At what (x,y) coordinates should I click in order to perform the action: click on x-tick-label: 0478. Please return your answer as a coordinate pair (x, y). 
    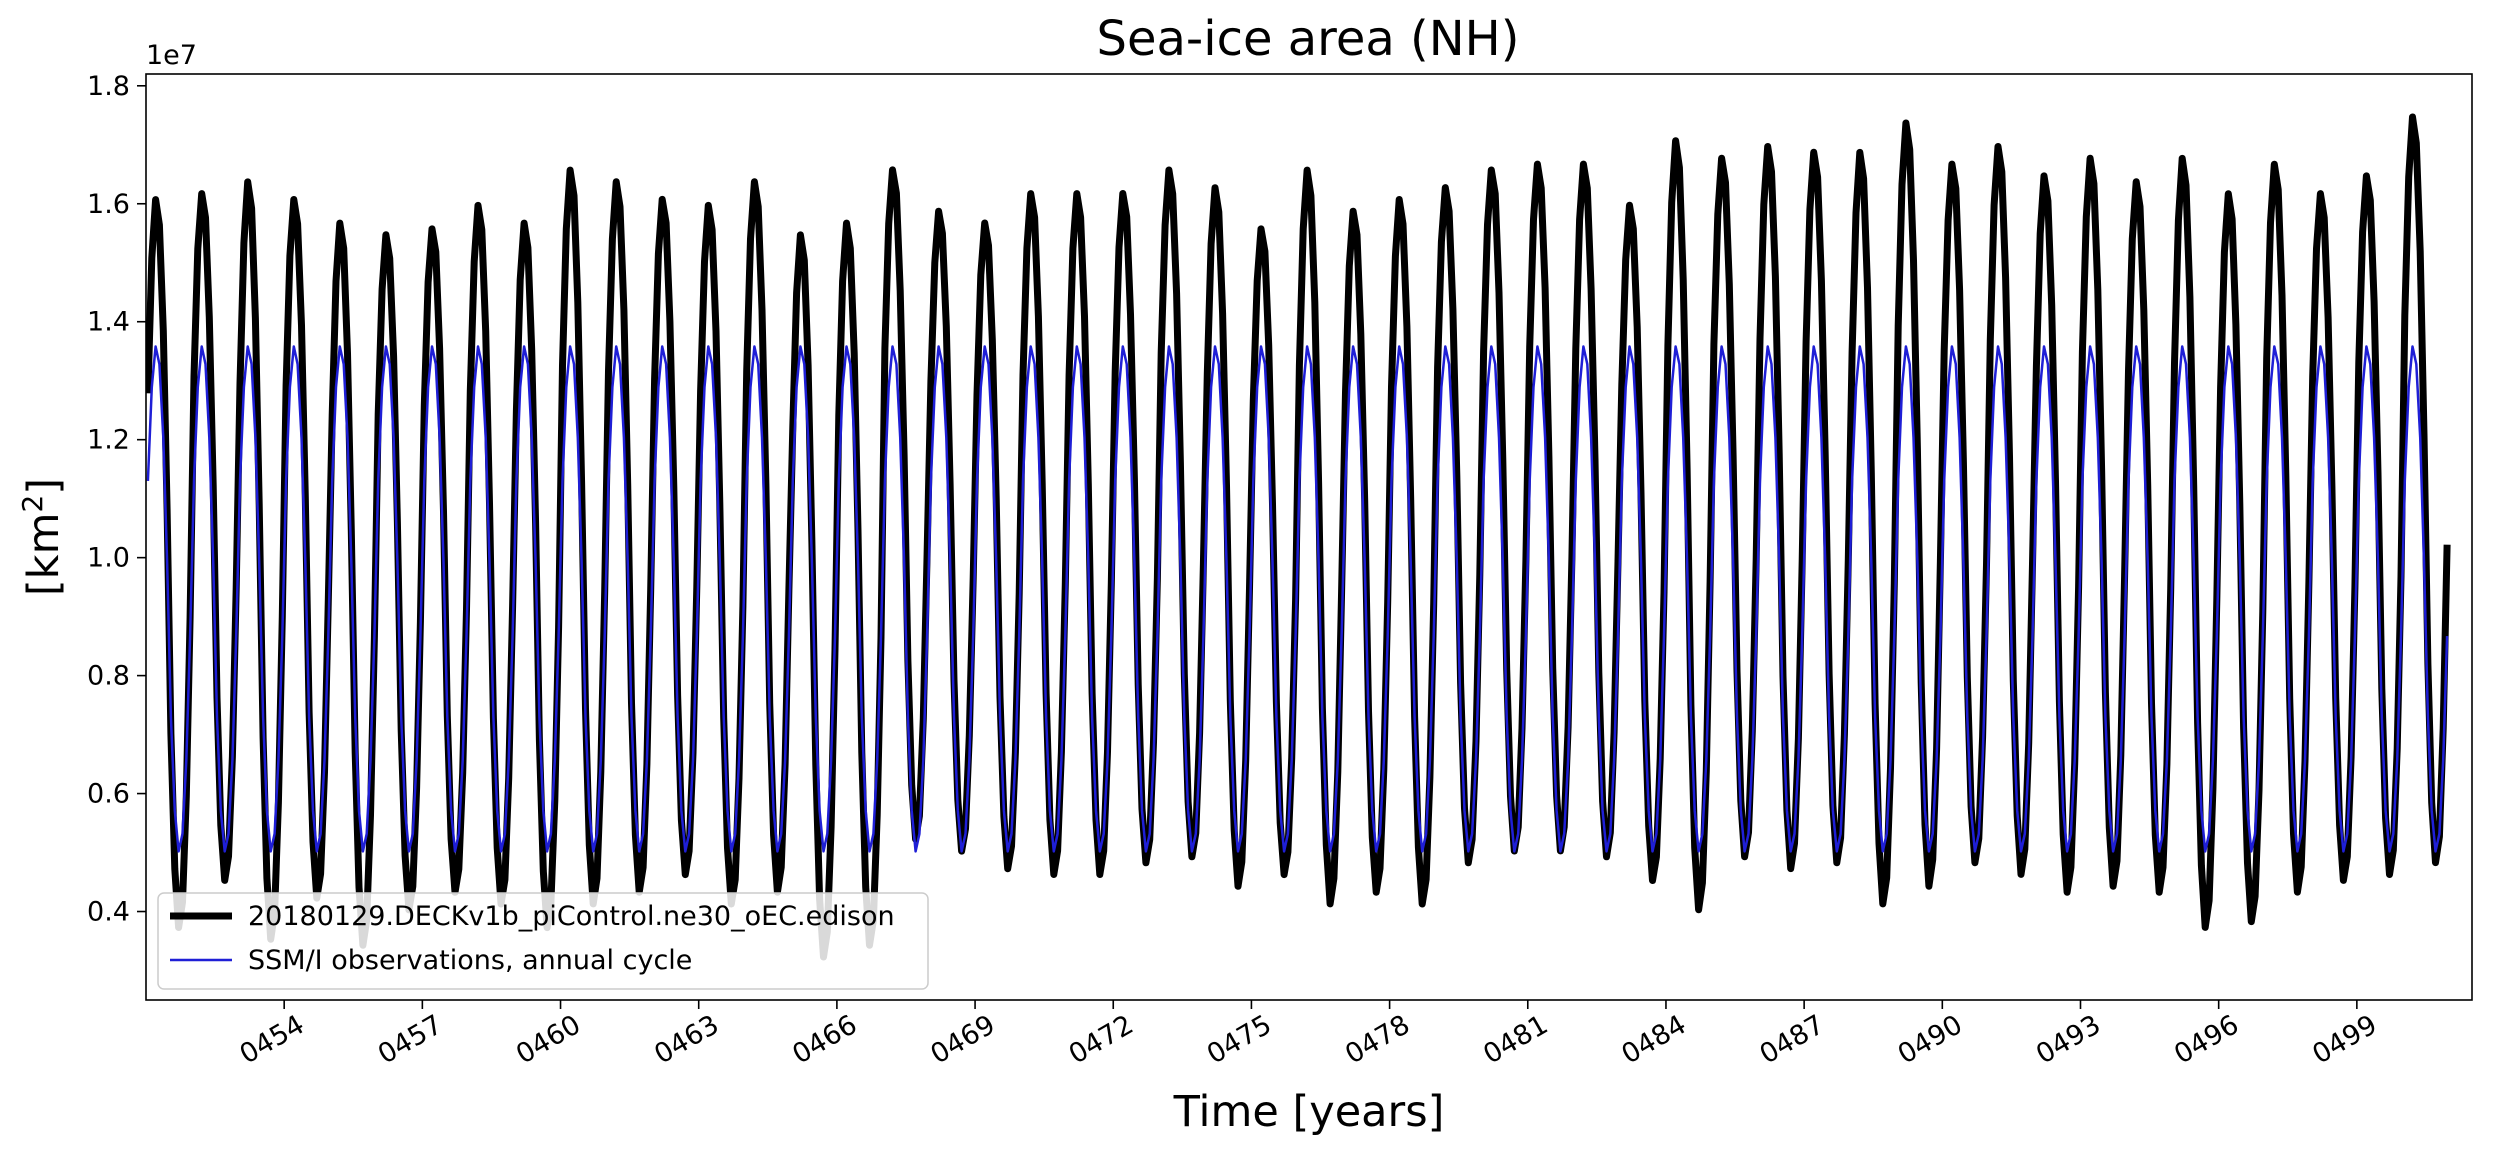
    Looking at the image, I should click on (1377, 1039).